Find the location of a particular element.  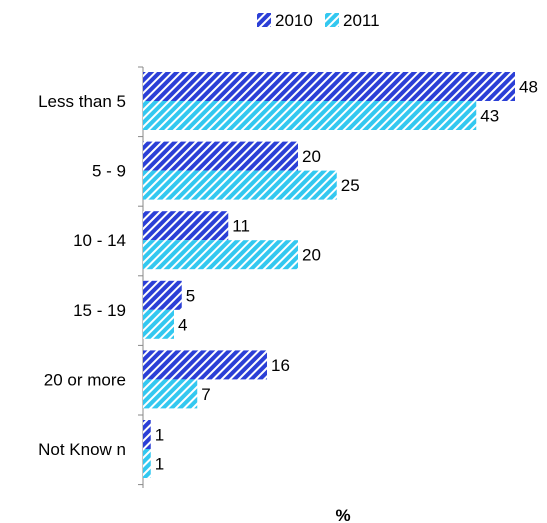

value-label: 25 is located at coordinates (350, 185).